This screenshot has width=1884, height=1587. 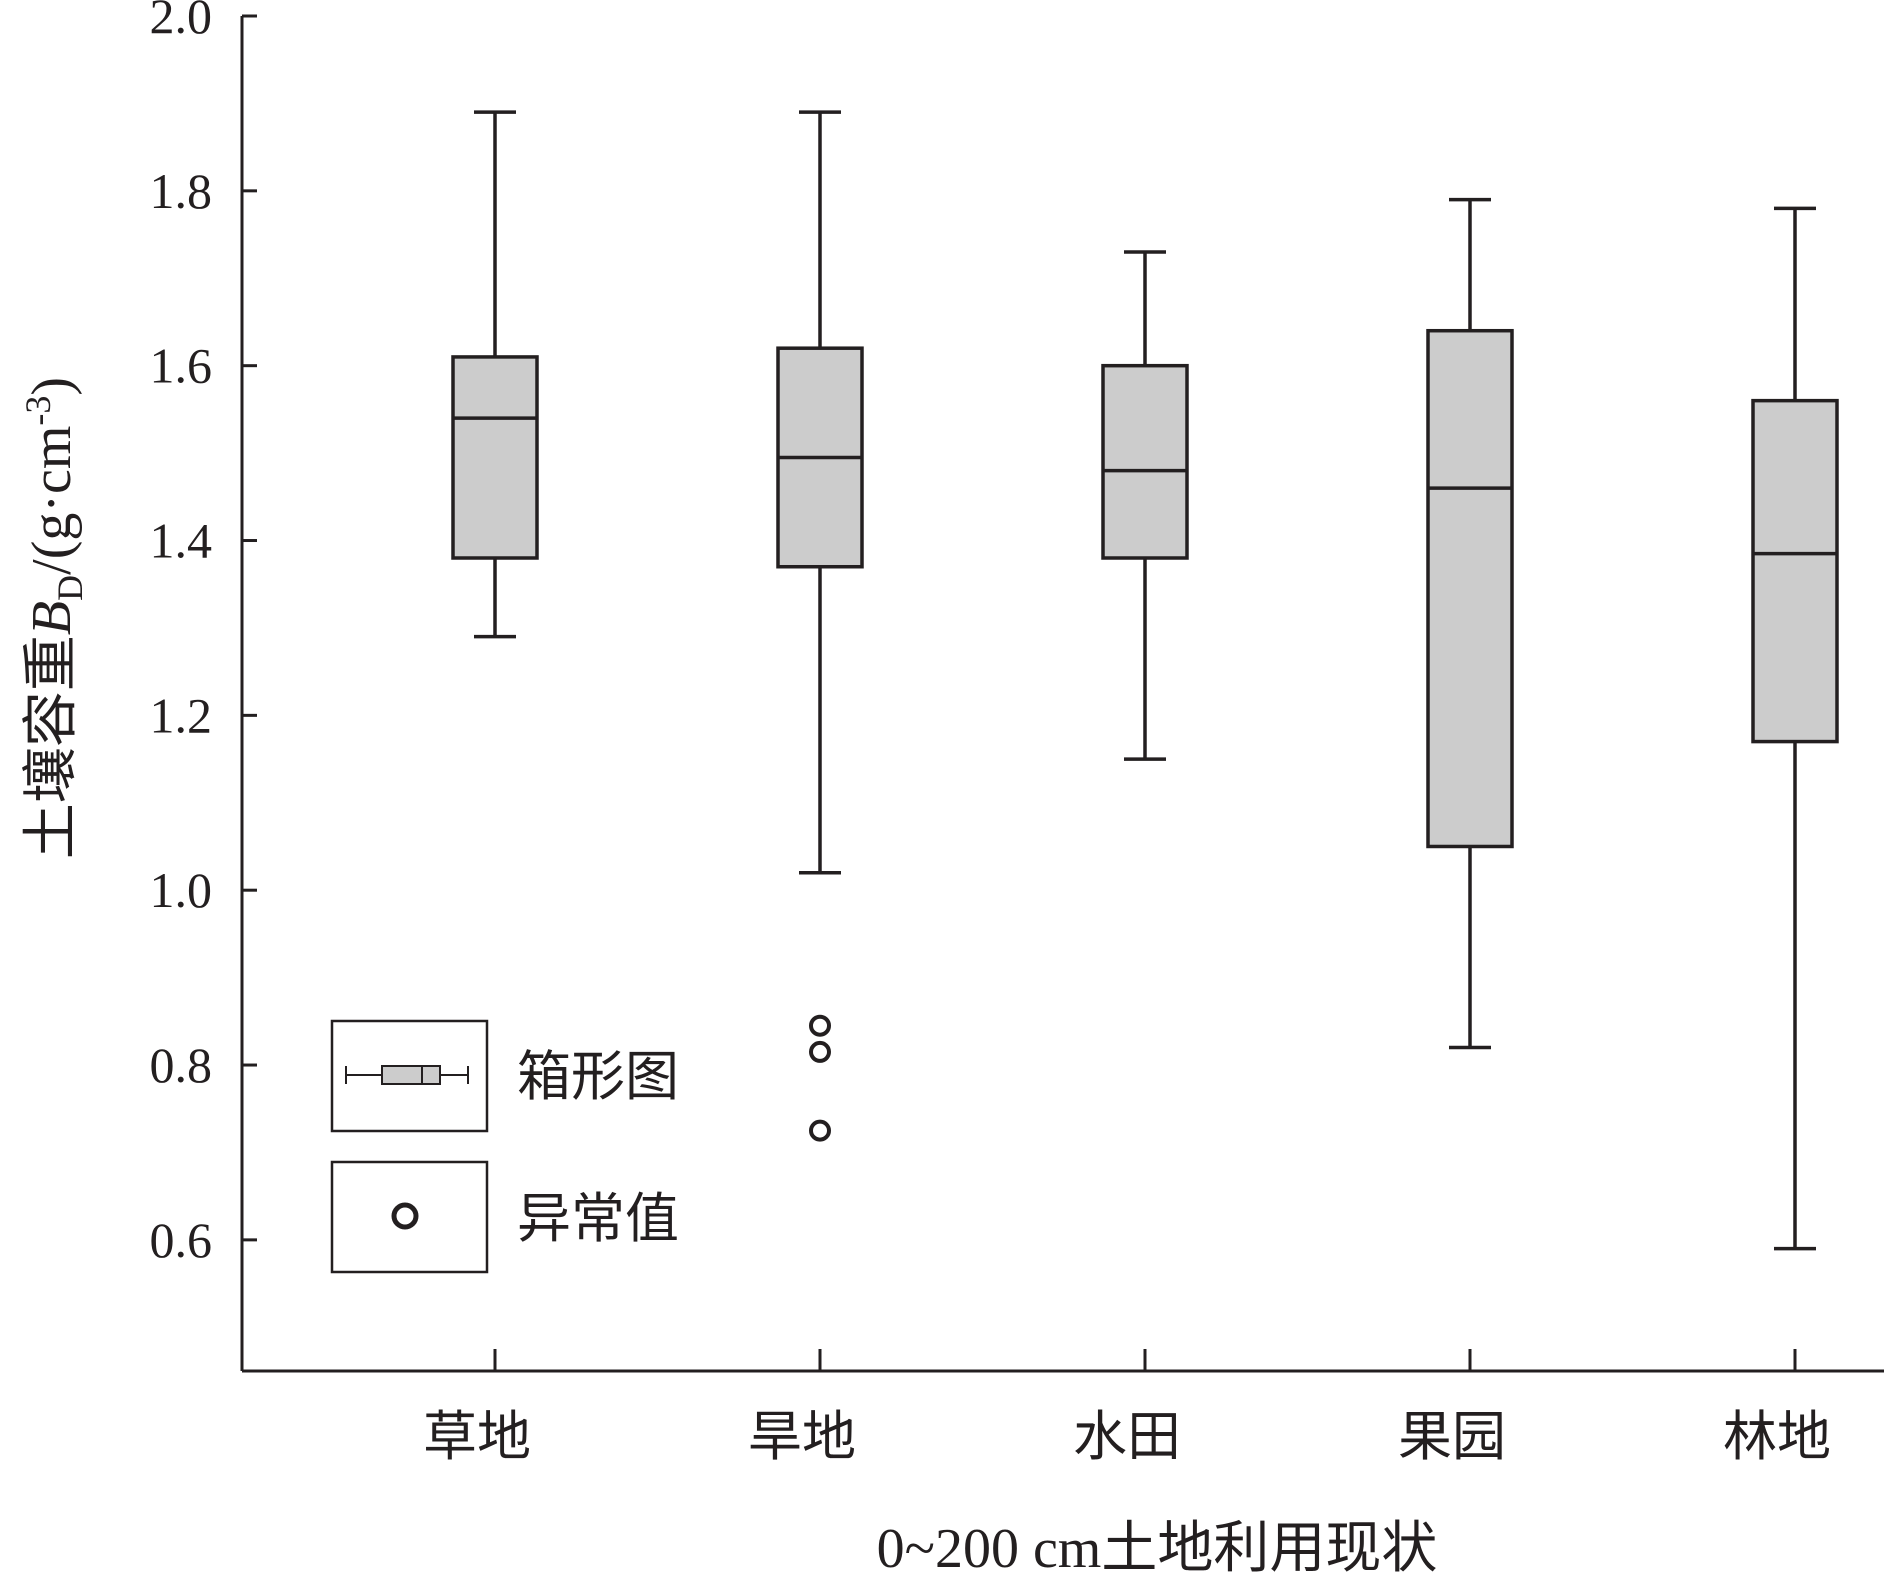 What do you see at coordinates (52, 500) in the screenshot?
I see `y-title-unit: /(g·cm` at bounding box center [52, 500].